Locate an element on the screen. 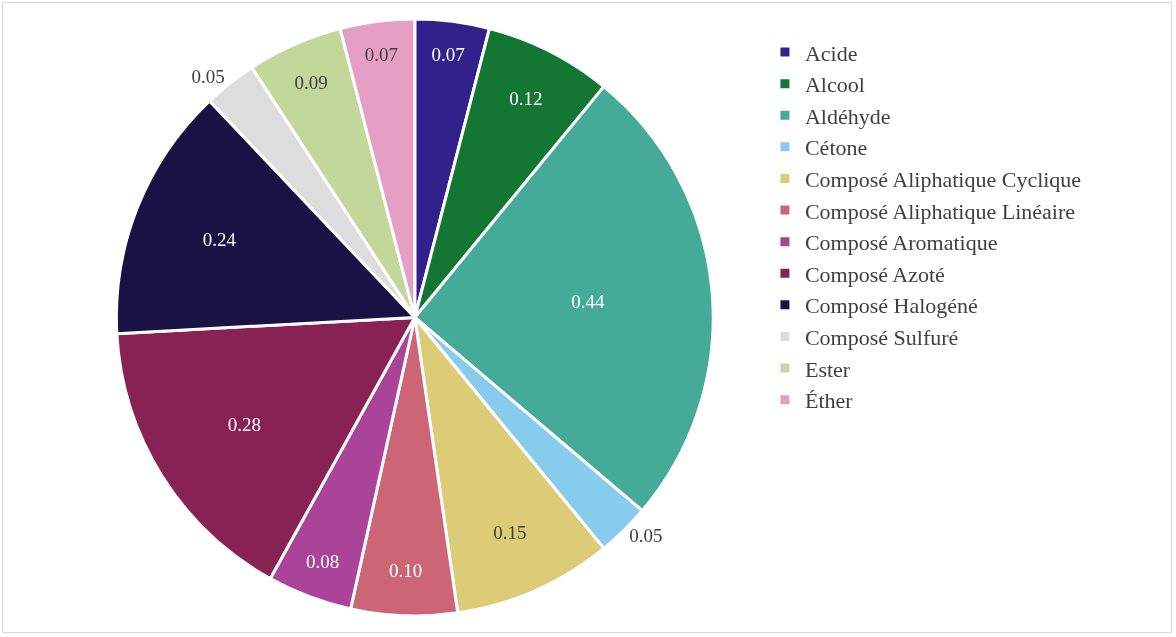 This screenshot has width=1176, height=637. data-label: 0.08 is located at coordinates (323, 562).